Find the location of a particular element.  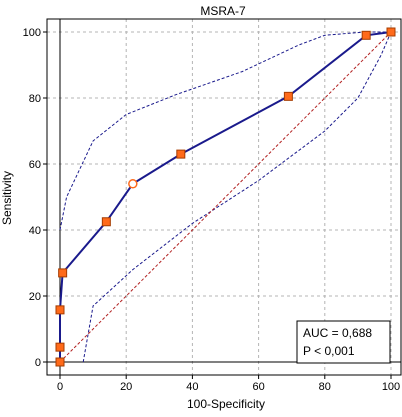

x-tick-label: 100 is located at coordinates (391, 387).